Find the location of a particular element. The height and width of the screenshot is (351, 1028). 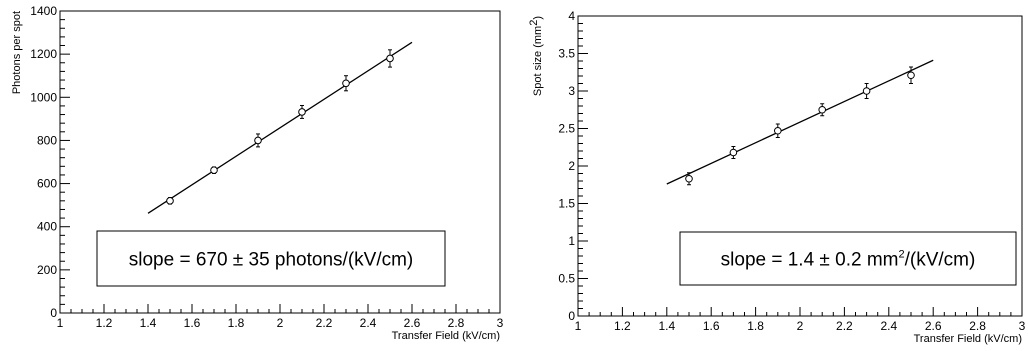

y-tick-label: 200 is located at coordinates (47, 270).